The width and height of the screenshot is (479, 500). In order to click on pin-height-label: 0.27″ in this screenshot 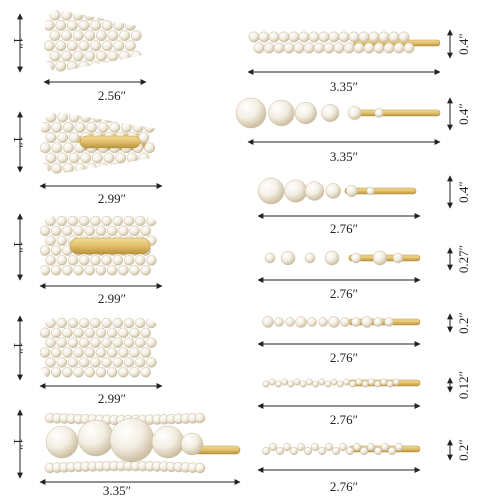, I will do `click(463, 259)`.